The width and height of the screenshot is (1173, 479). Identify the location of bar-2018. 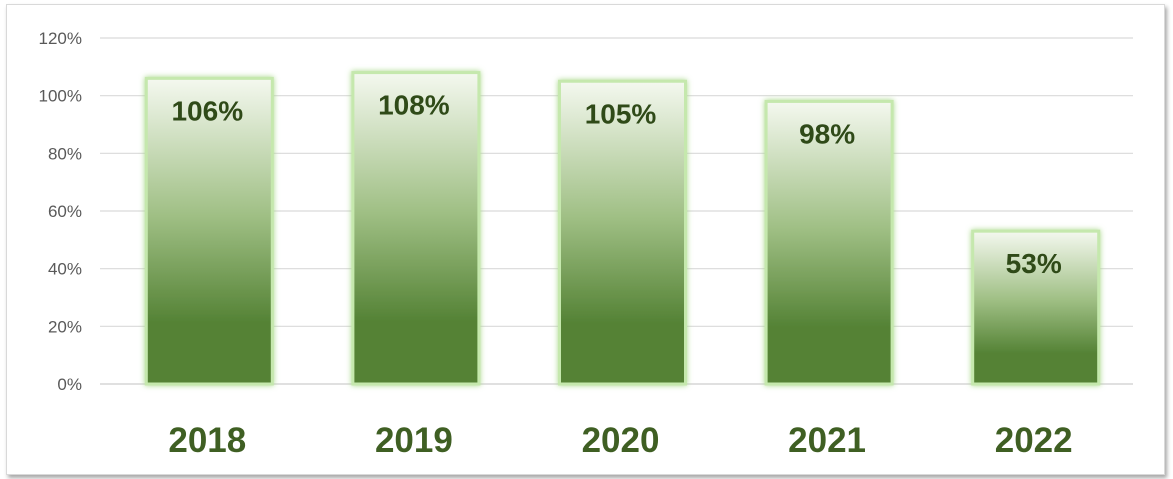
(209, 231).